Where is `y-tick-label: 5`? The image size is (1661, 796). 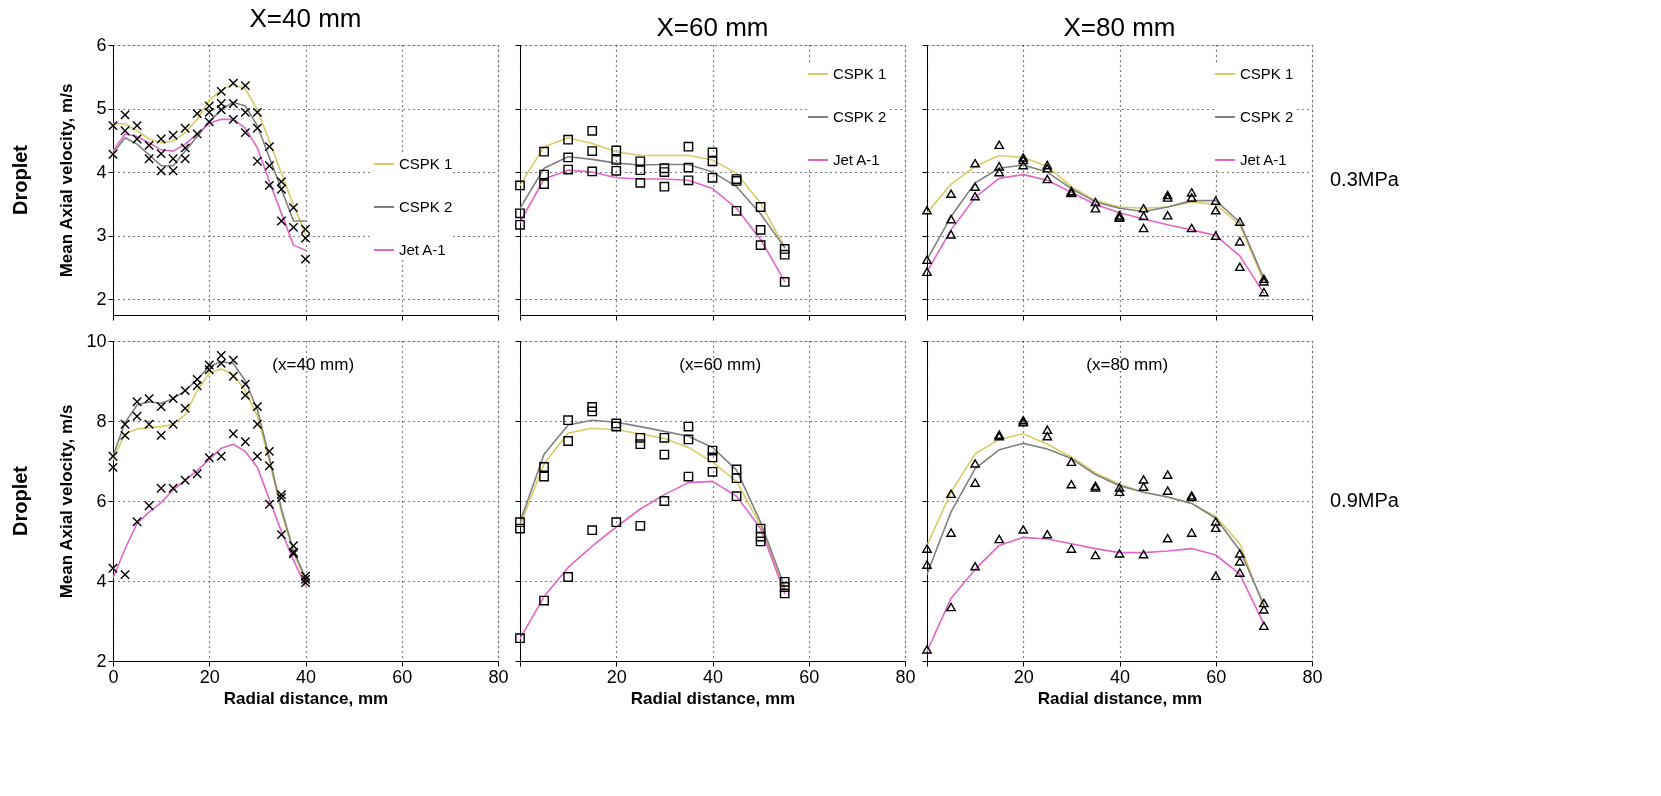 y-tick-label: 5 is located at coordinates (101, 108).